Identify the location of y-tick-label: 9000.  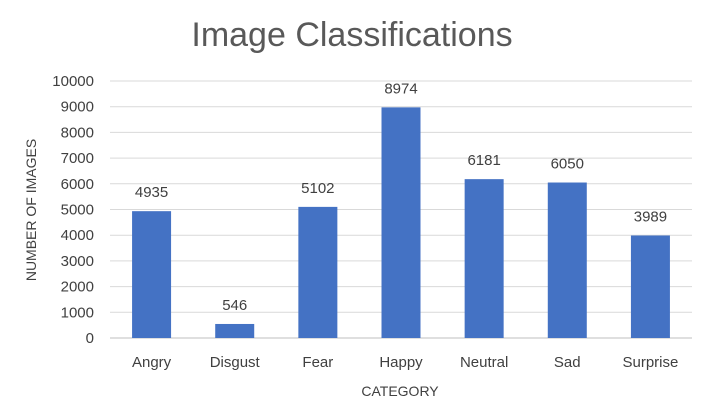
(77, 107).